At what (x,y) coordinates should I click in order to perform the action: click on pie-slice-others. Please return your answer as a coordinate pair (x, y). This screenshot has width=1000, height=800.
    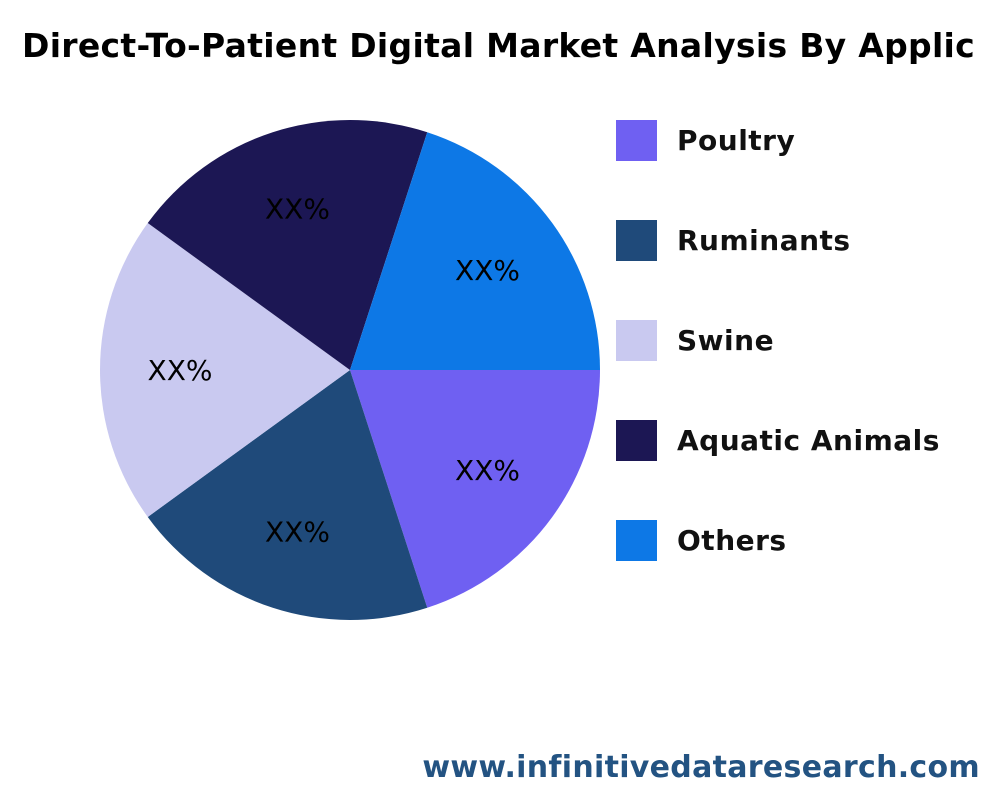
    Looking at the image, I should click on (475, 251).